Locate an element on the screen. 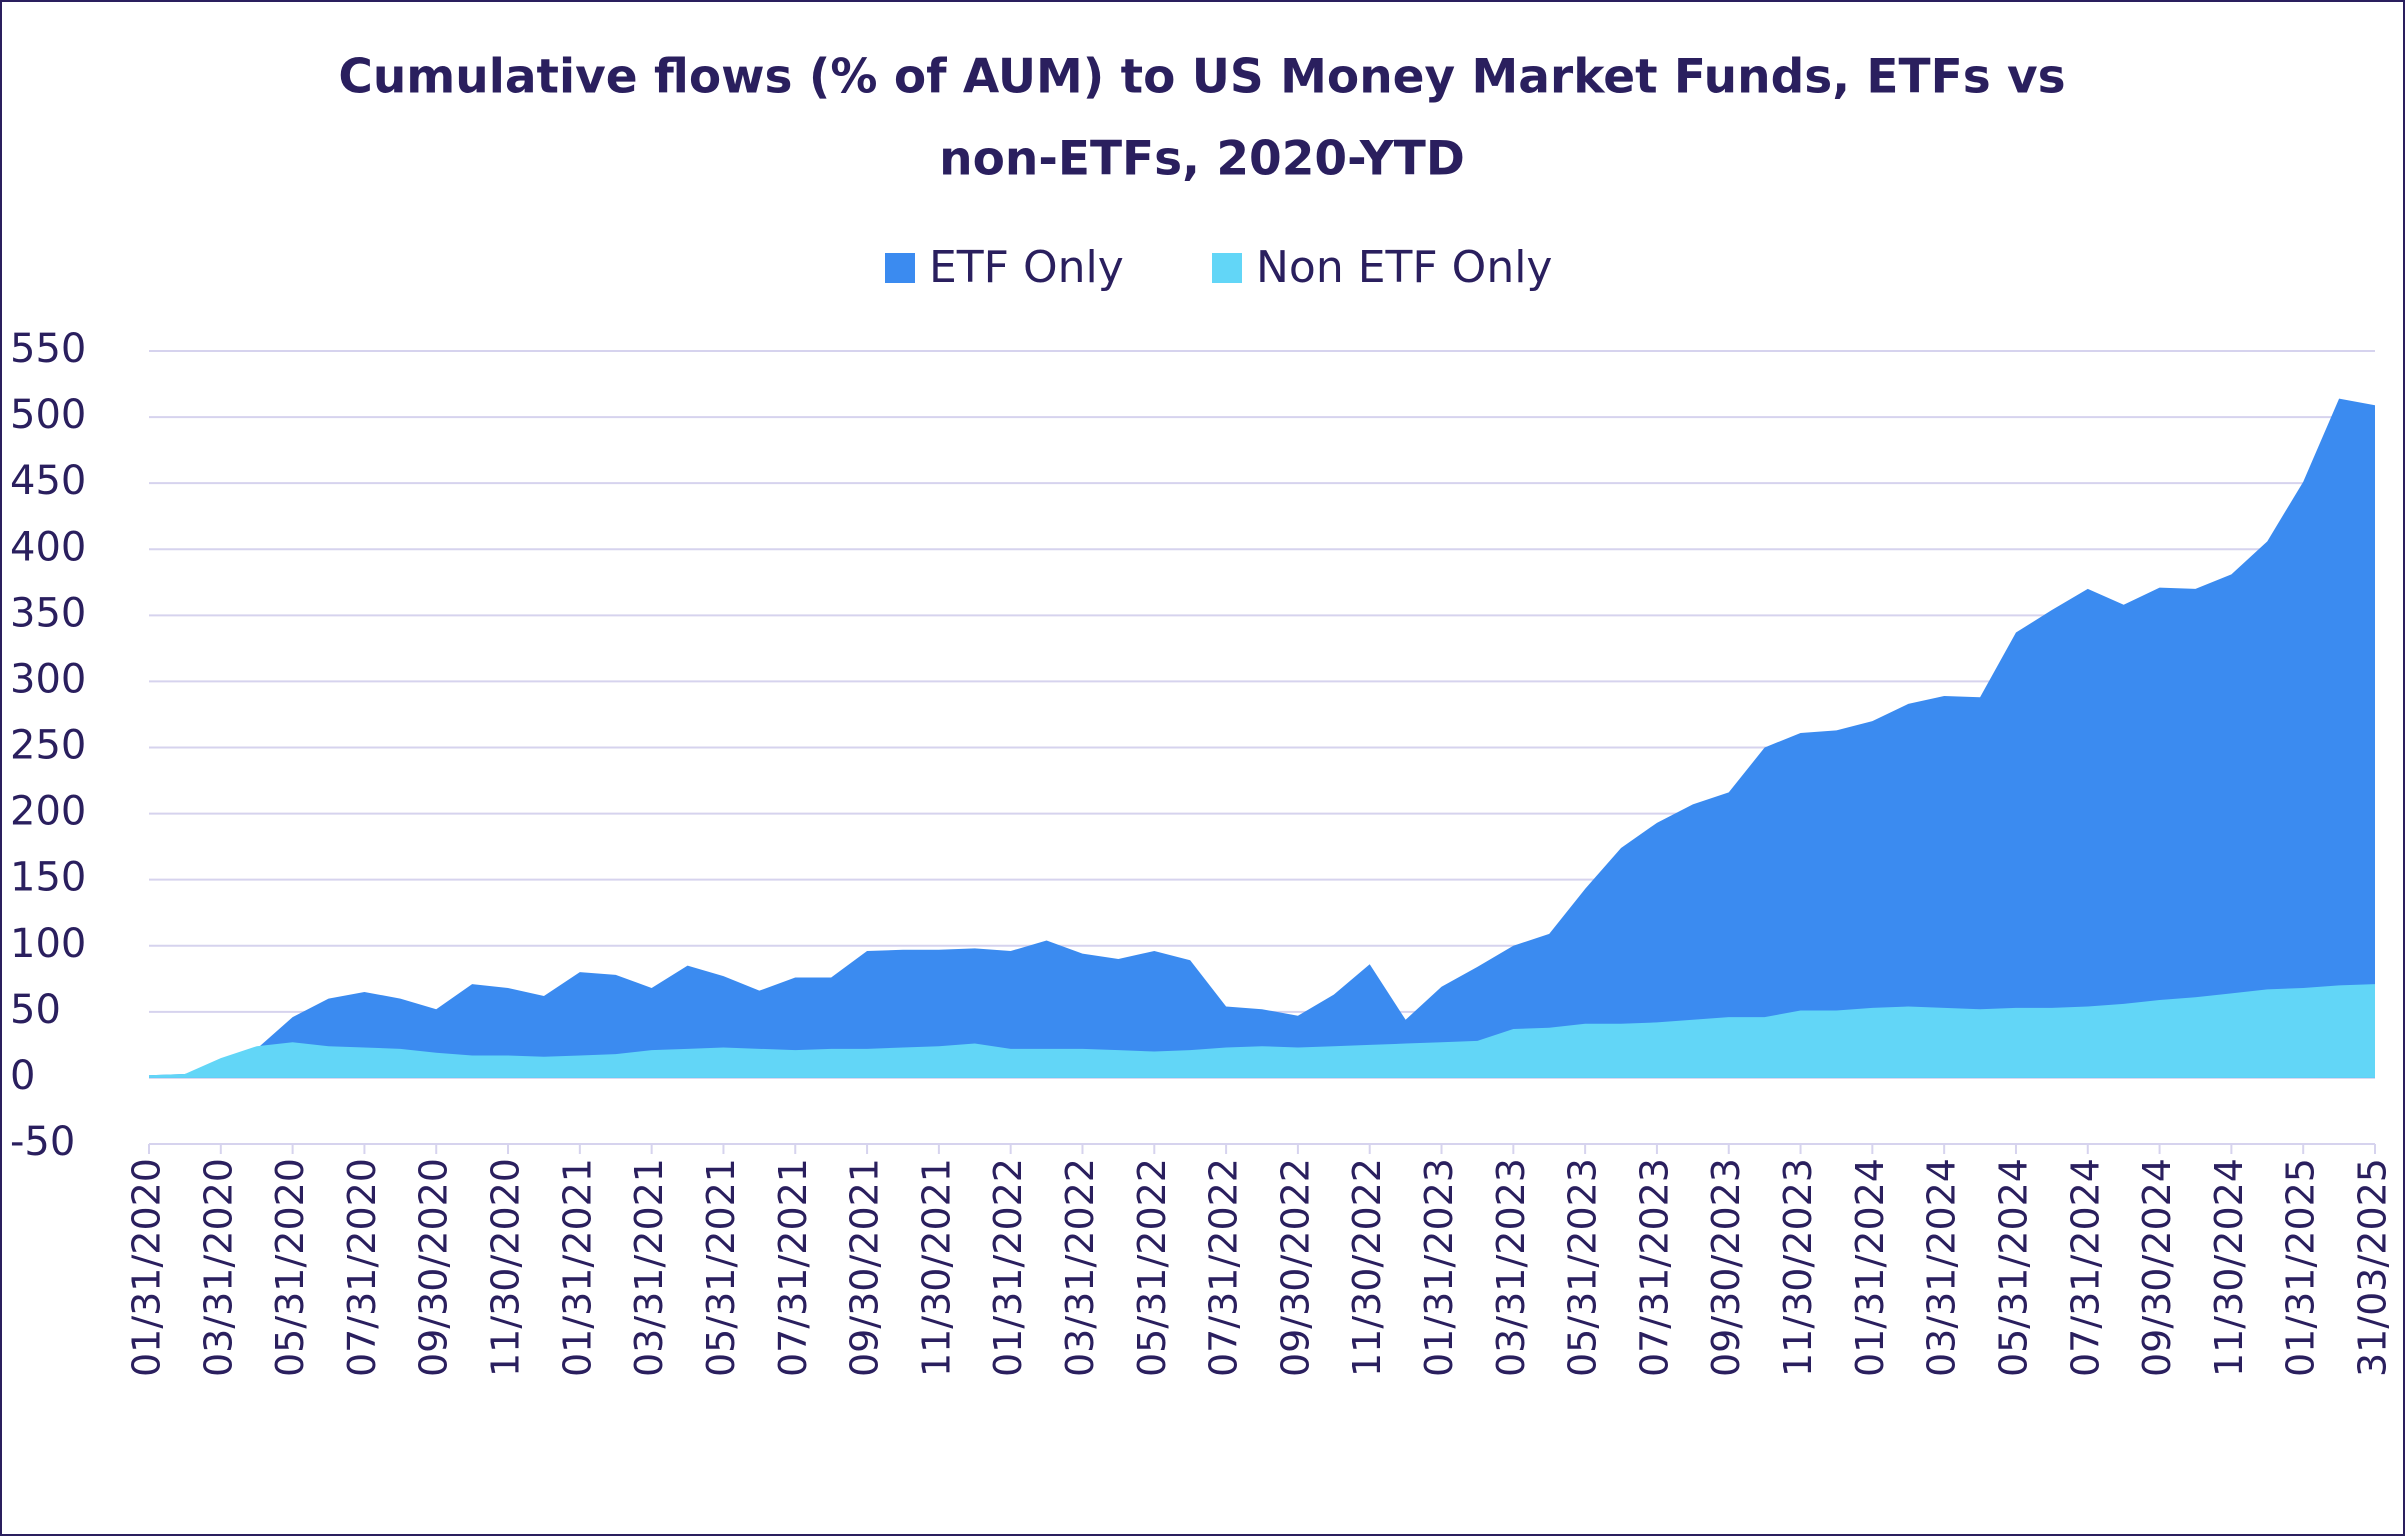  x-tick-label: 11/30/2024 is located at coordinates (2229, 1267).